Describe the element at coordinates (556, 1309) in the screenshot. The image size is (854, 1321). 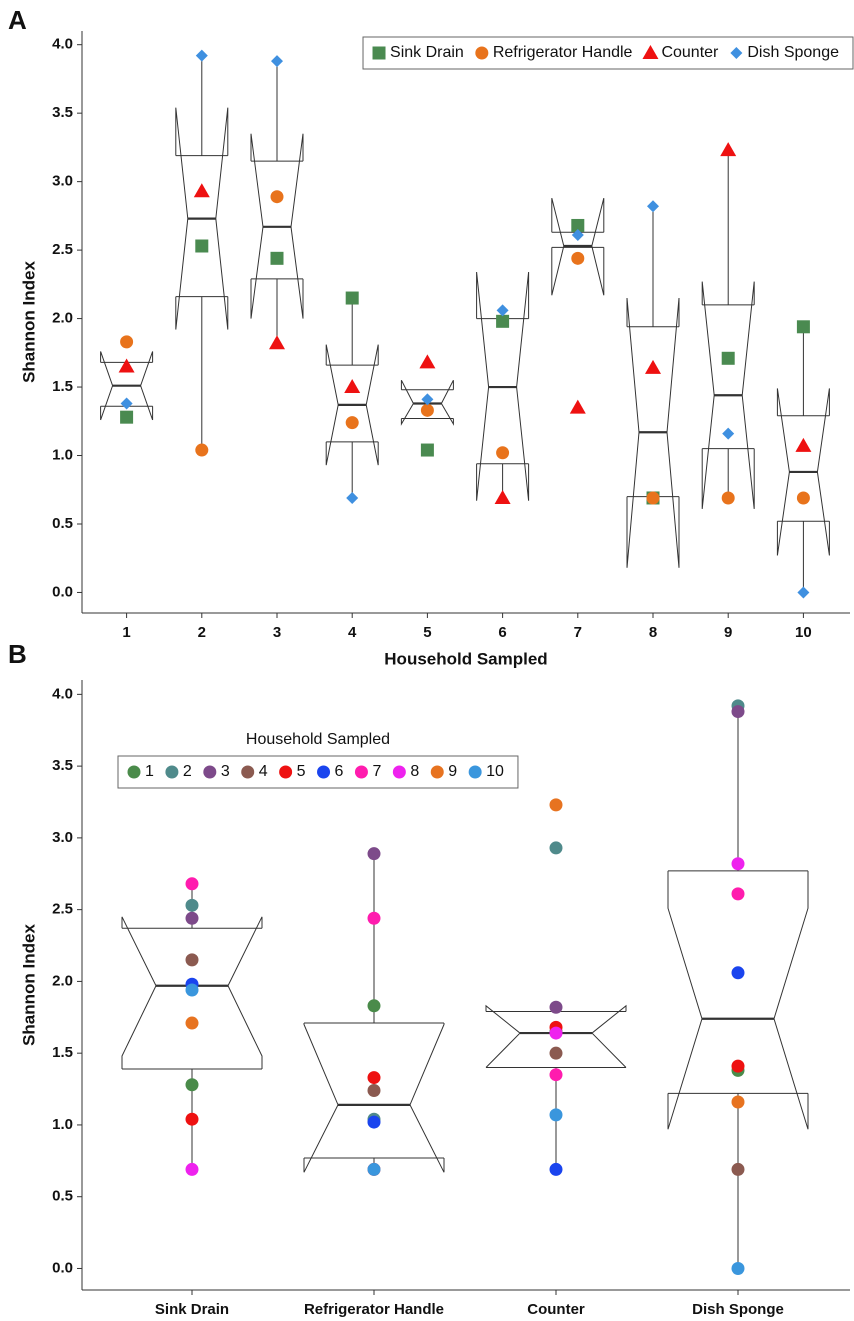
I see `x-tick-label: Counter` at that location.